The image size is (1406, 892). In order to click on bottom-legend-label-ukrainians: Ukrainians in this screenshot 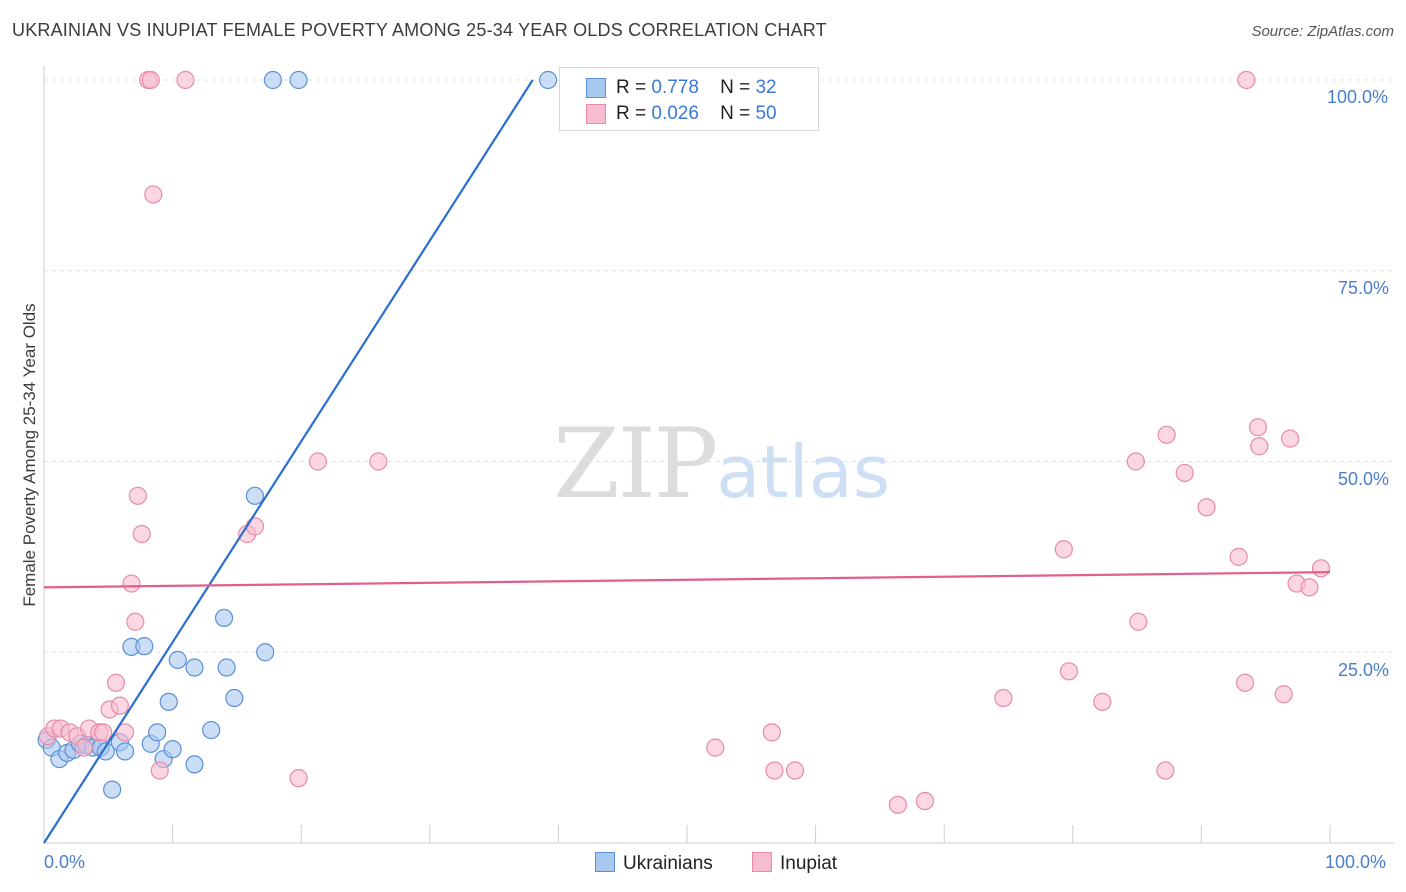, I will do `click(668, 863)`.